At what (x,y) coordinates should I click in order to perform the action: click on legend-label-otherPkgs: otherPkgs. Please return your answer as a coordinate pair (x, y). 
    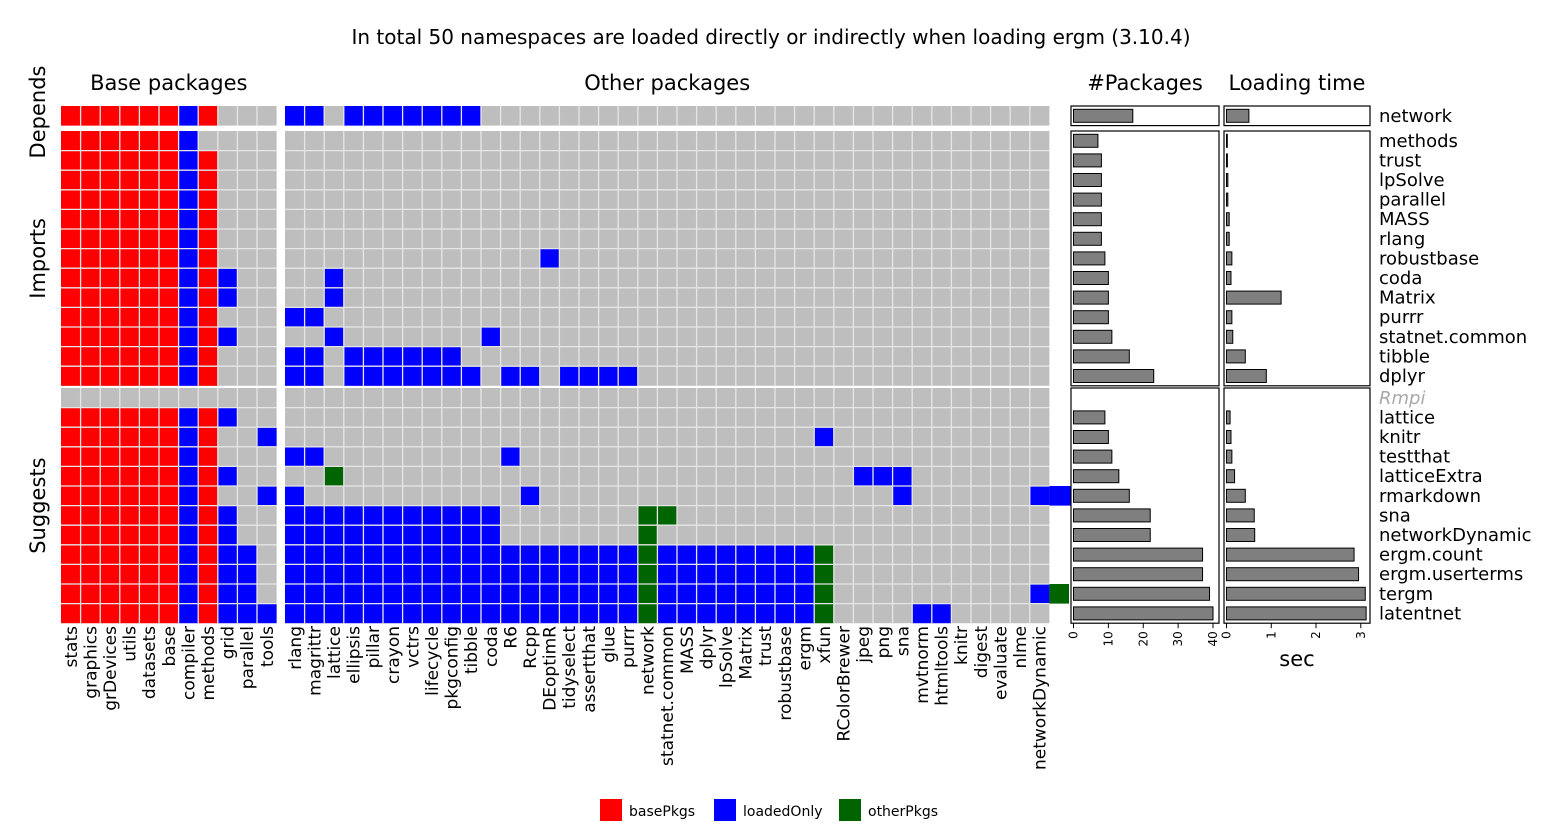
    Looking at the image, I should click on (903, 812).